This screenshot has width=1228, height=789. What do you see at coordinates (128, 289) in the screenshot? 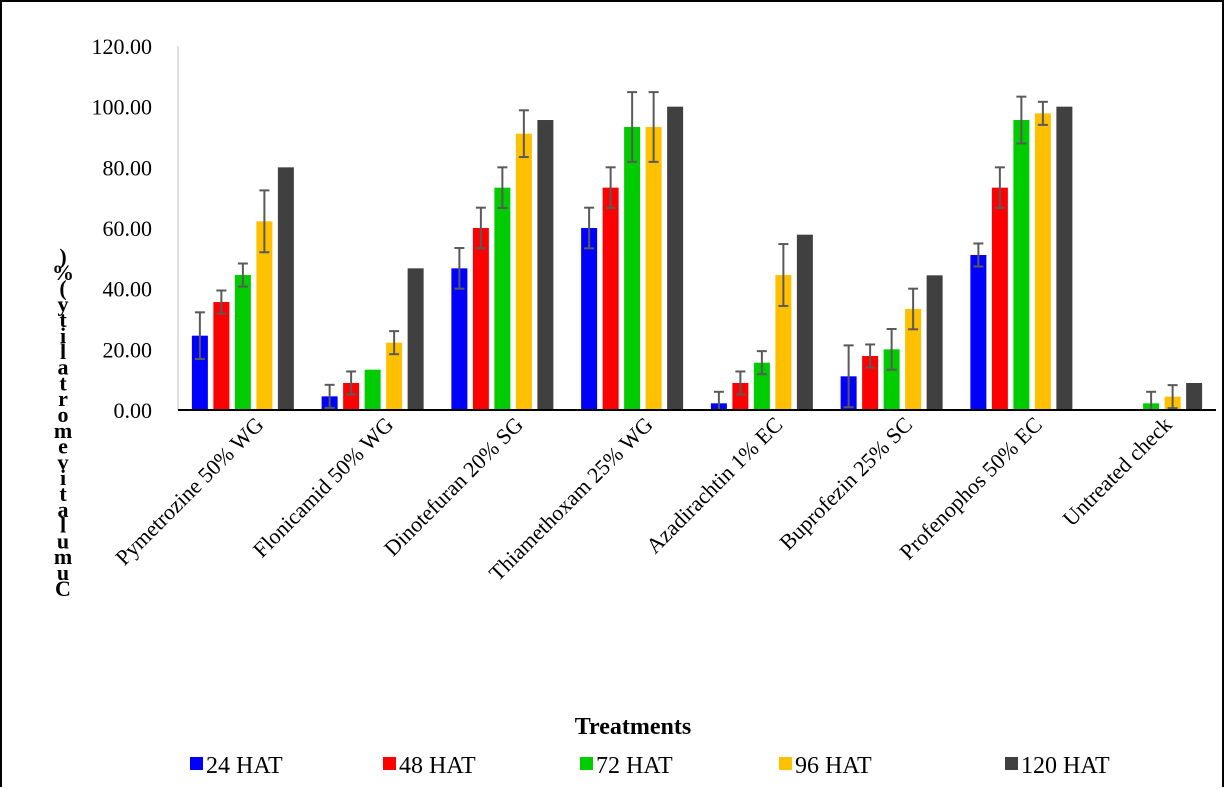
I see `y-tick-label: 40.00` at bounding box center [128, 289].